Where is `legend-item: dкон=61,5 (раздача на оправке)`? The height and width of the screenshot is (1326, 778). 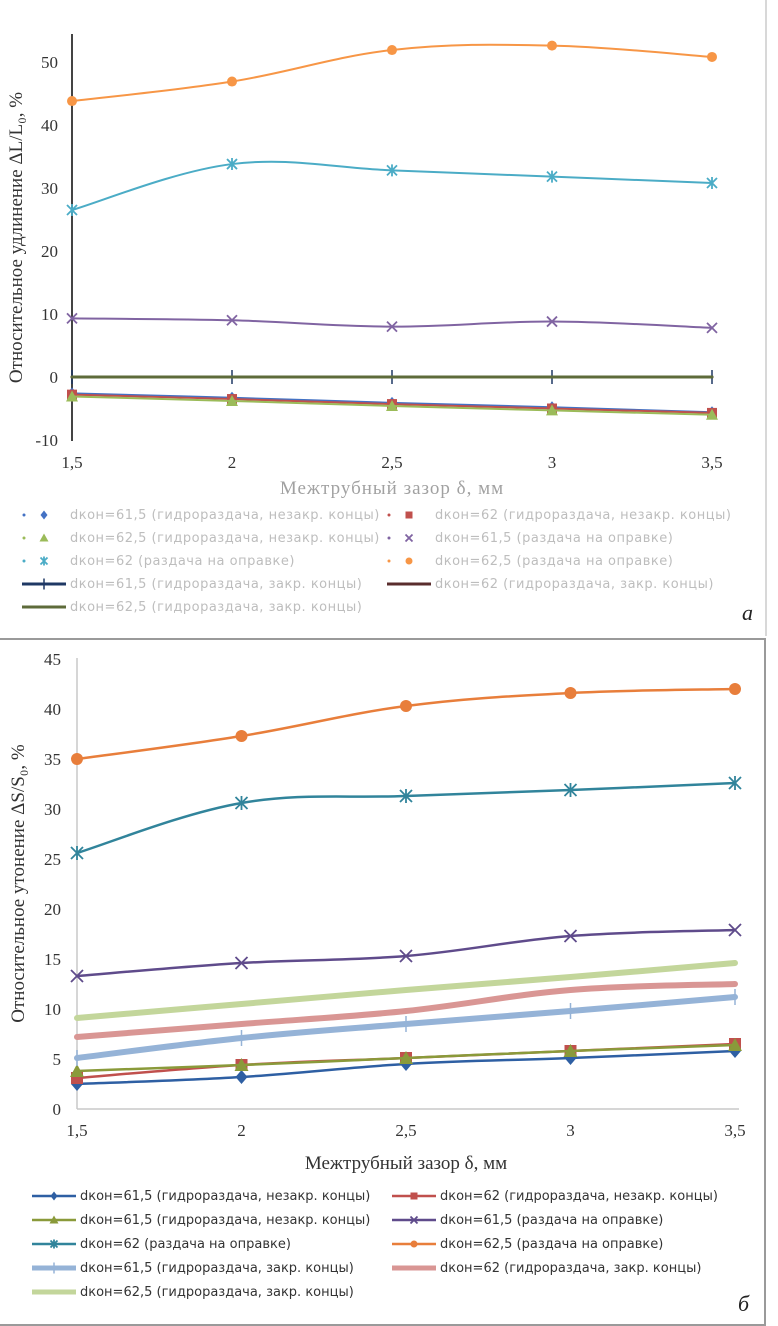
legend-item: dкон=61,5 (раздача на оправке) is located at coordinates (526, 1220).